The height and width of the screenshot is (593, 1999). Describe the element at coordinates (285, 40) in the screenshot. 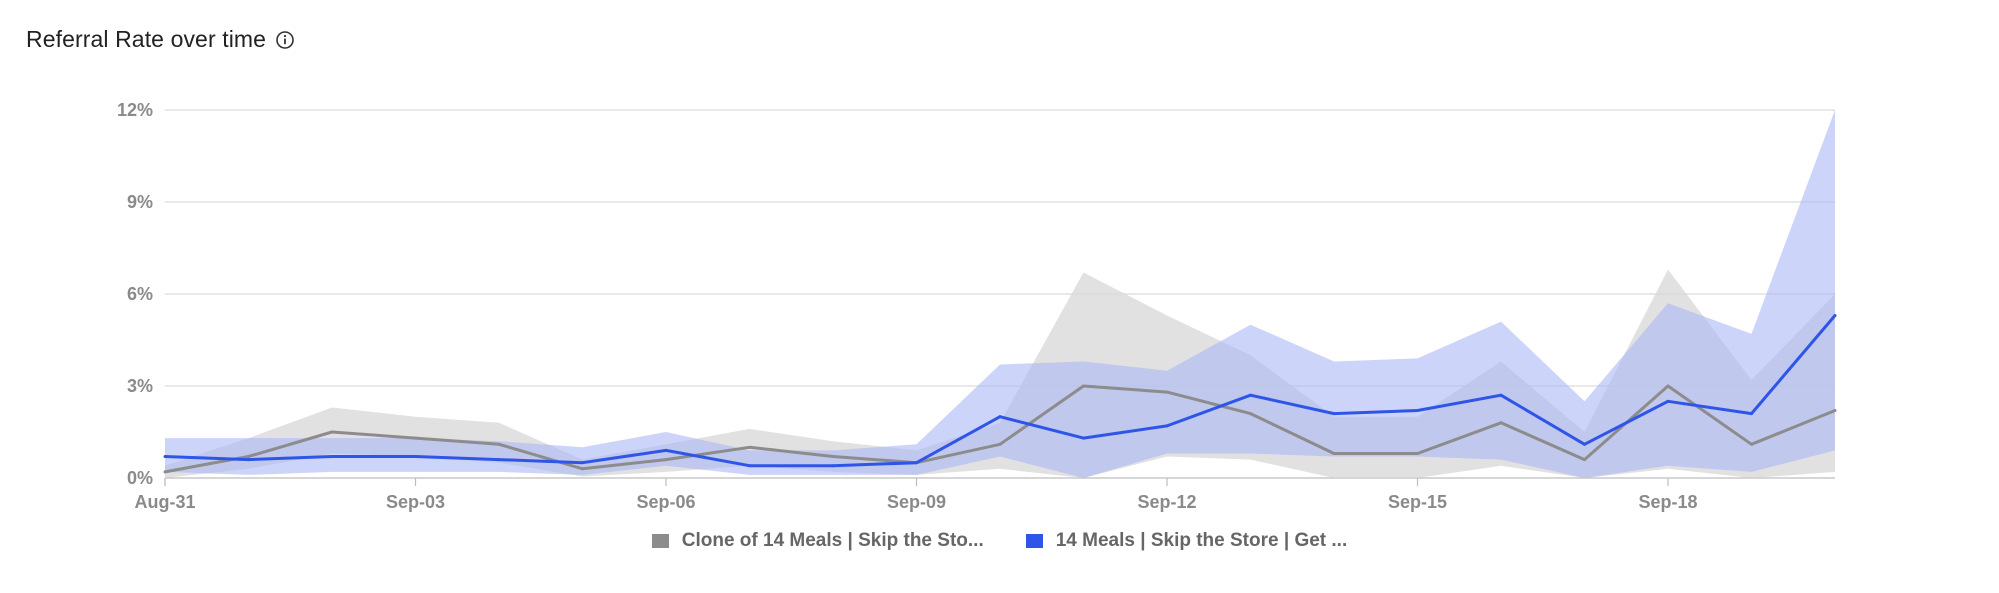

I see `info-circle-icon` at that location.